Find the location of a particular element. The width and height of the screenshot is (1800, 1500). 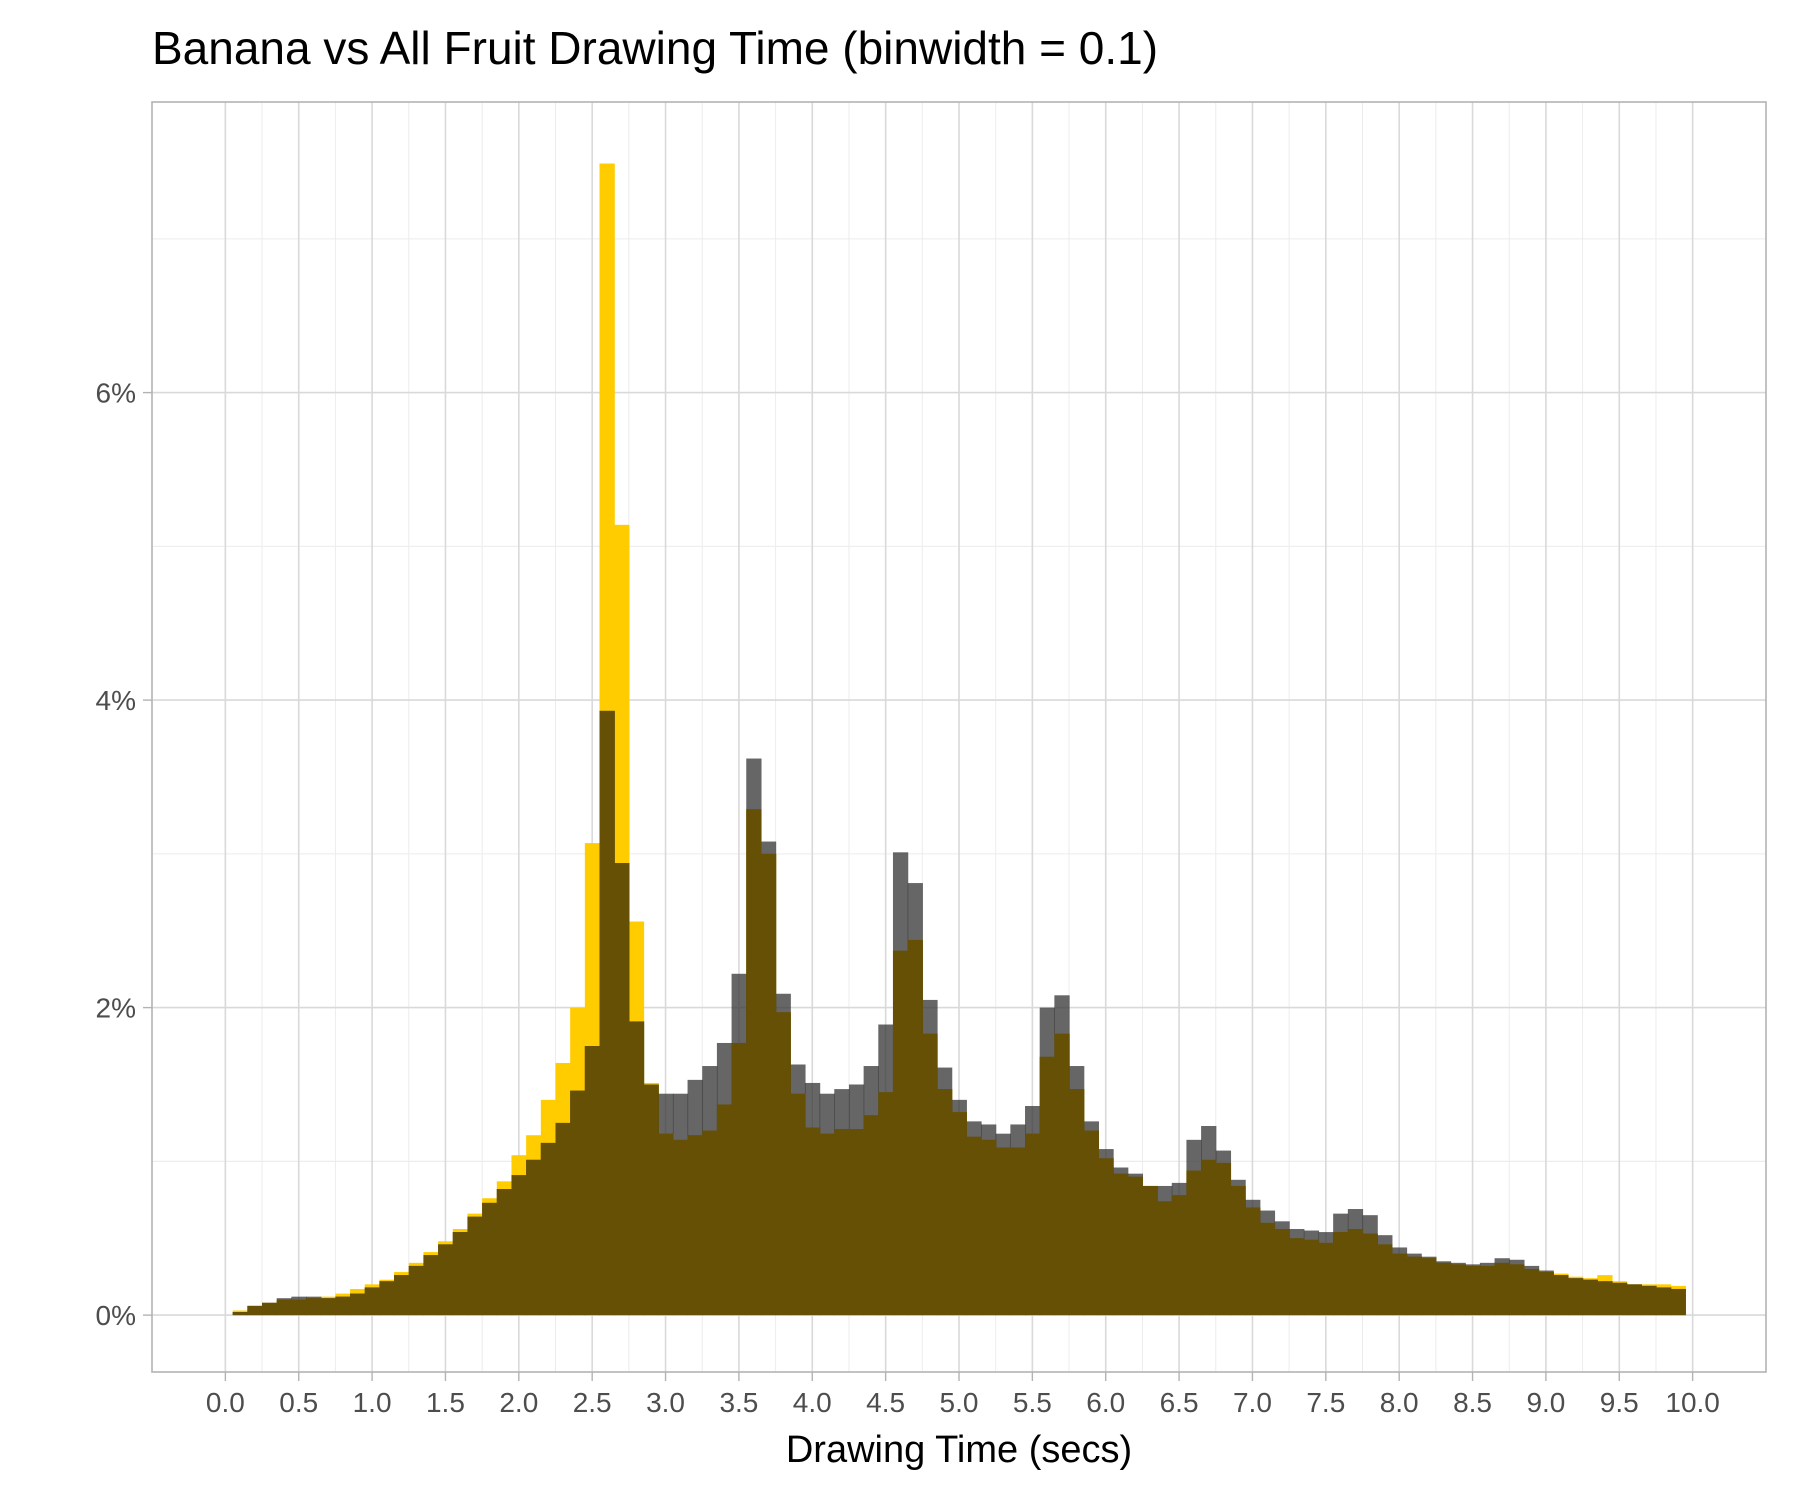

x-tick-label: 3.0 is located at coordinates (665, 1402).